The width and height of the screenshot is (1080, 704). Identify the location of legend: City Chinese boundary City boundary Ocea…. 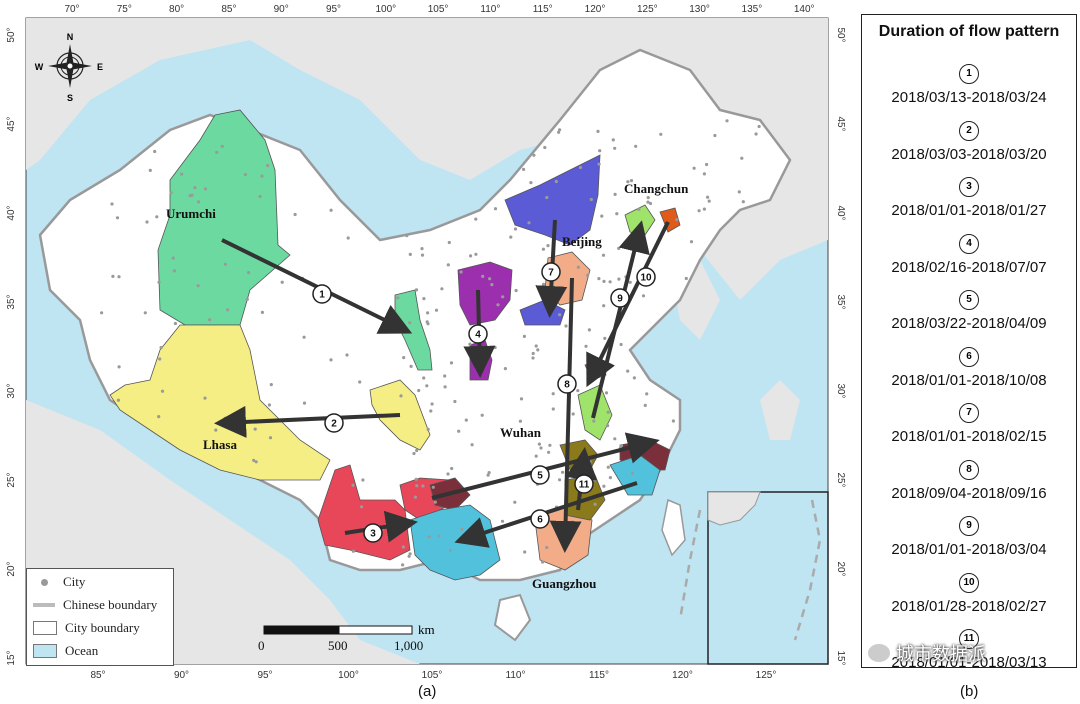
(100, 617).